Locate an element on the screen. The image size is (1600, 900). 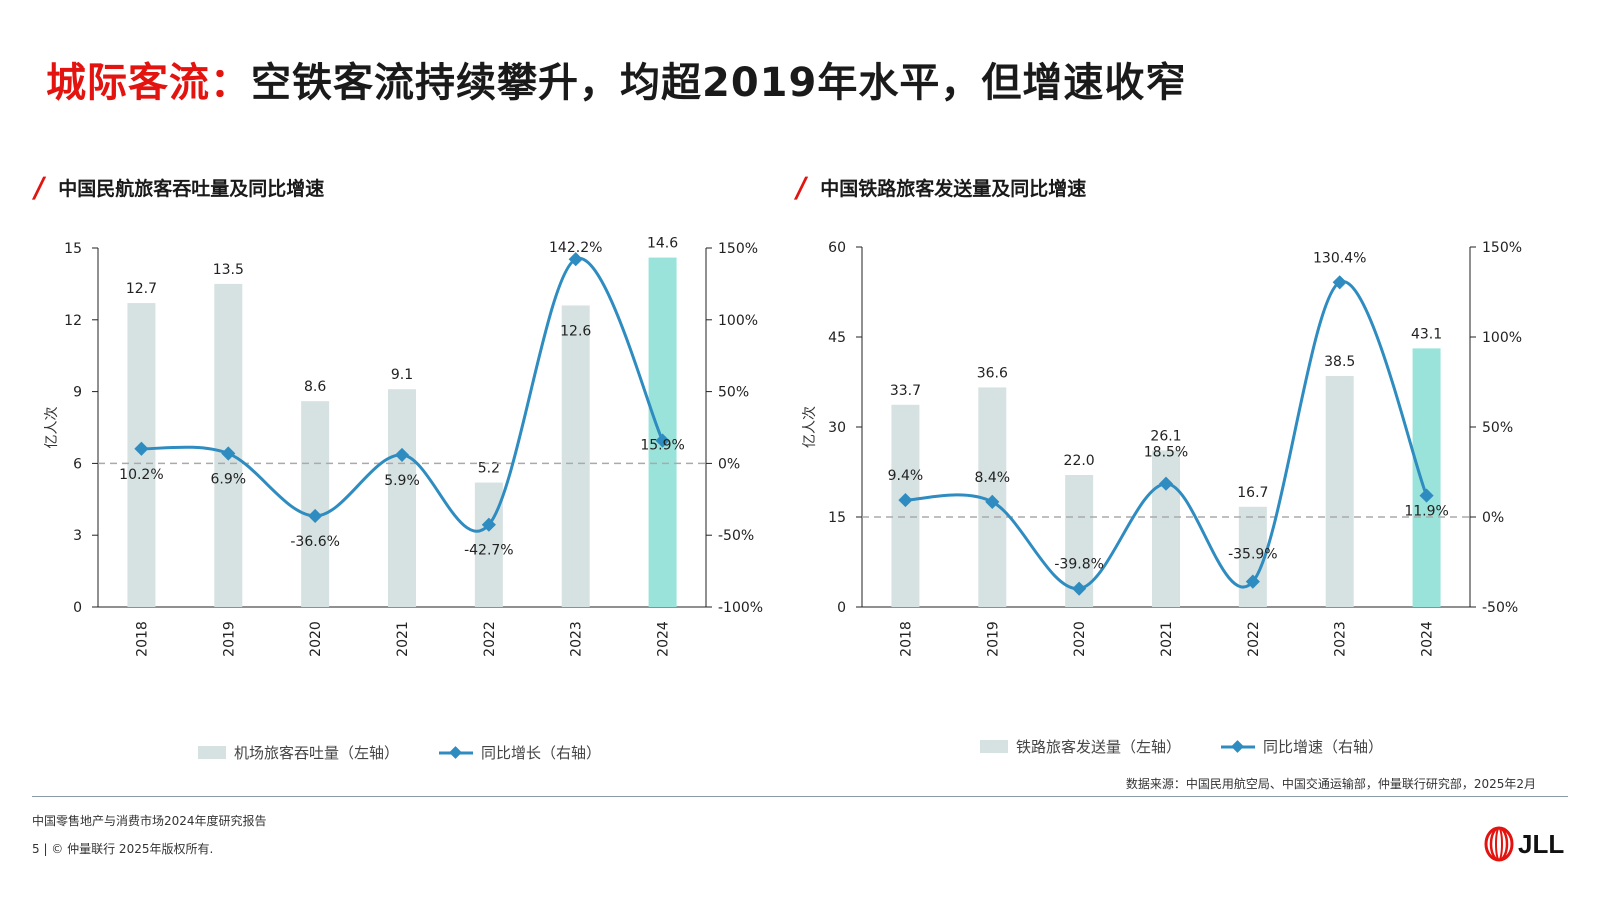
bar-value-label: 33.7 is located at coordinates (905, 391).